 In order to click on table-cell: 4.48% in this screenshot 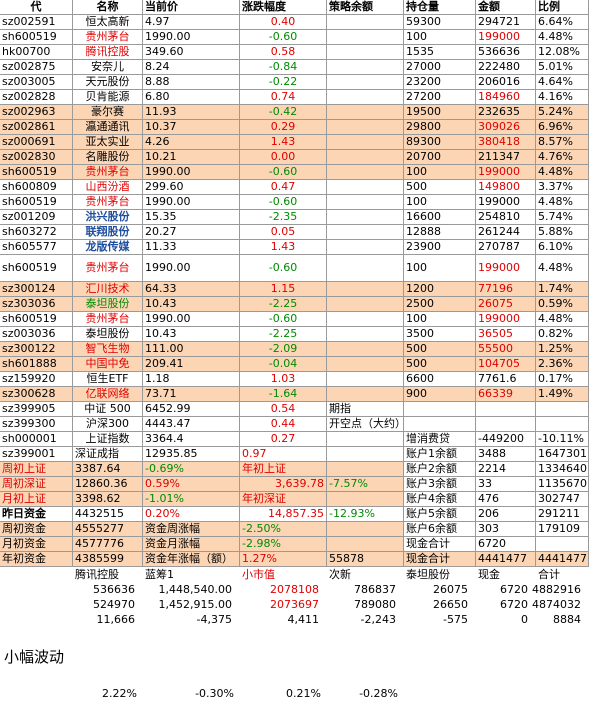, I will do `click(562, 319)`.